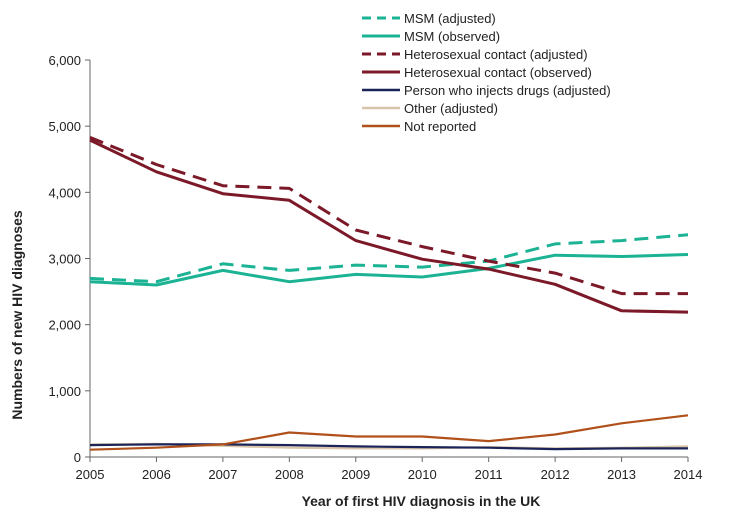 The image size is (754, 523). I want to click on legend-label: Person who injects drugs (adjusted), so click(507, 90).